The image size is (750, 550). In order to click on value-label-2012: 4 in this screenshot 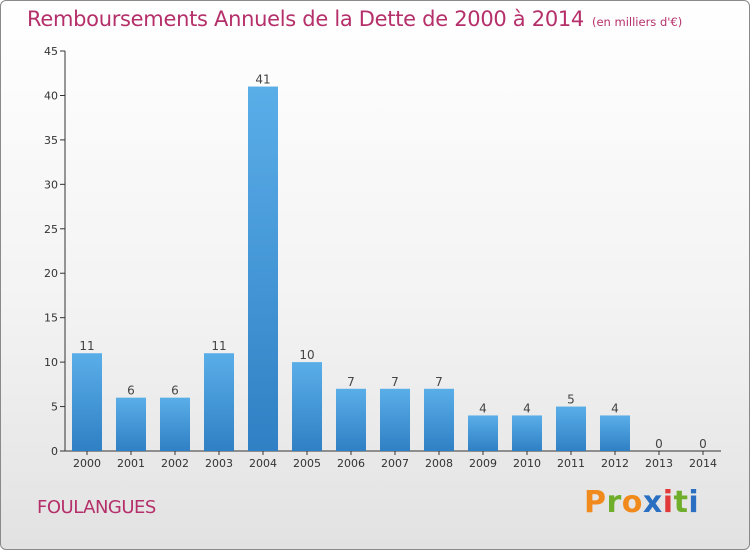, I will do `click(615, 408)`.